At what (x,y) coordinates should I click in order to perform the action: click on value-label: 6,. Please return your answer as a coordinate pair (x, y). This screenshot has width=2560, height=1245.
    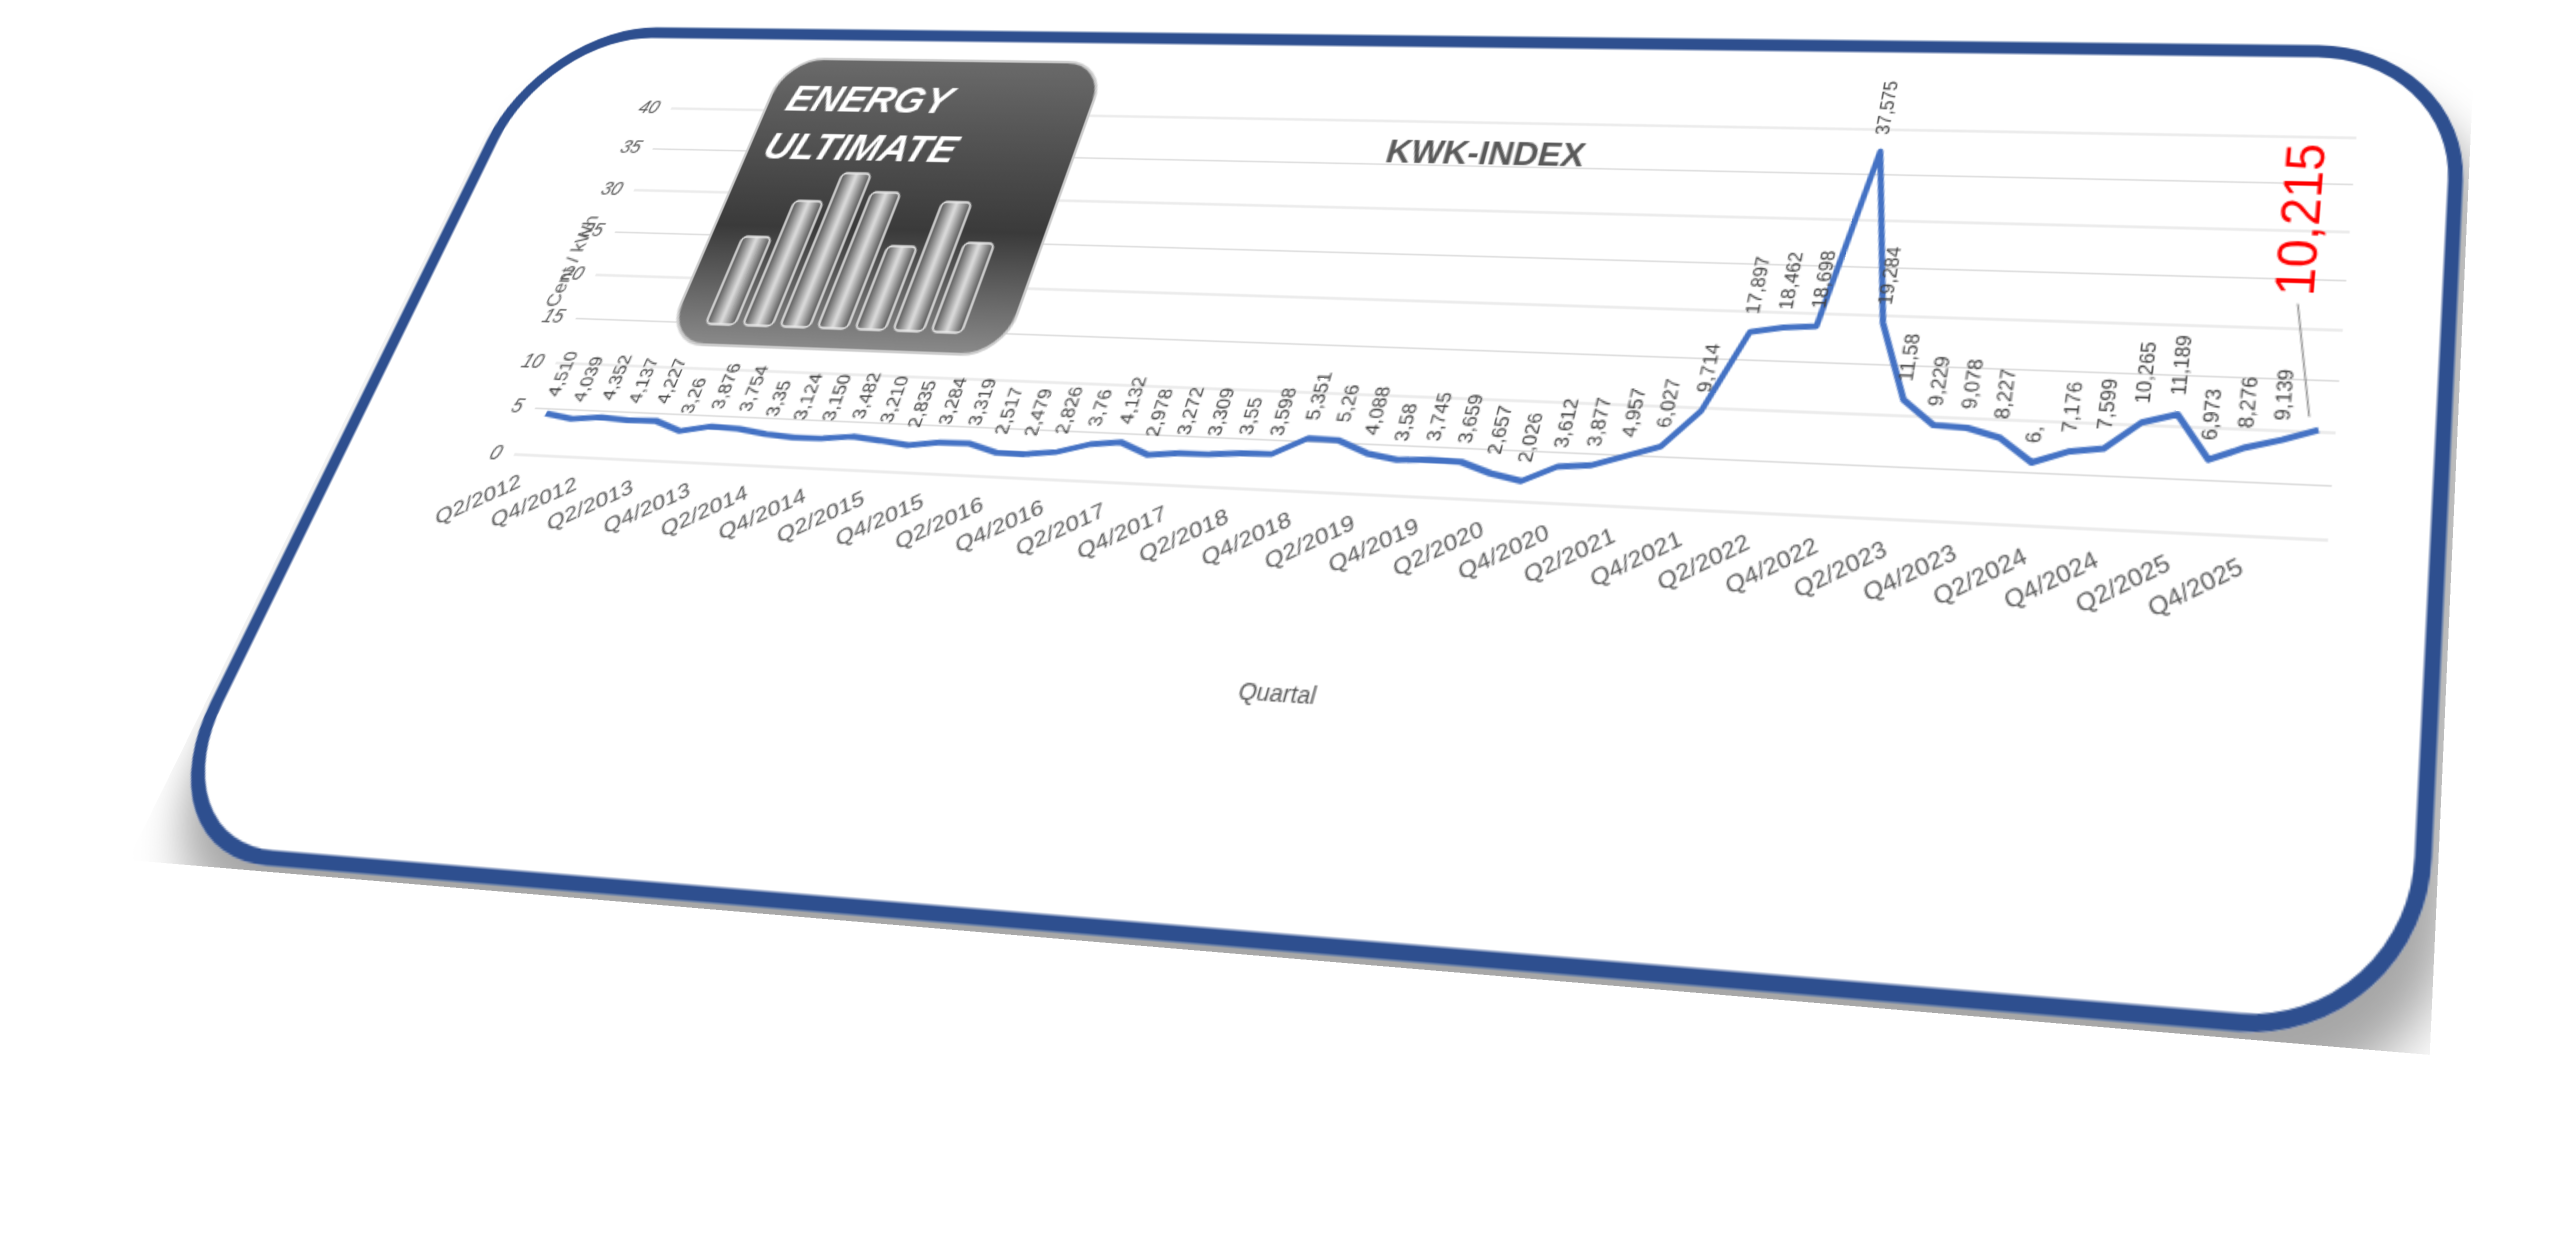
    Looking at the image, I should click on (2035, 435).